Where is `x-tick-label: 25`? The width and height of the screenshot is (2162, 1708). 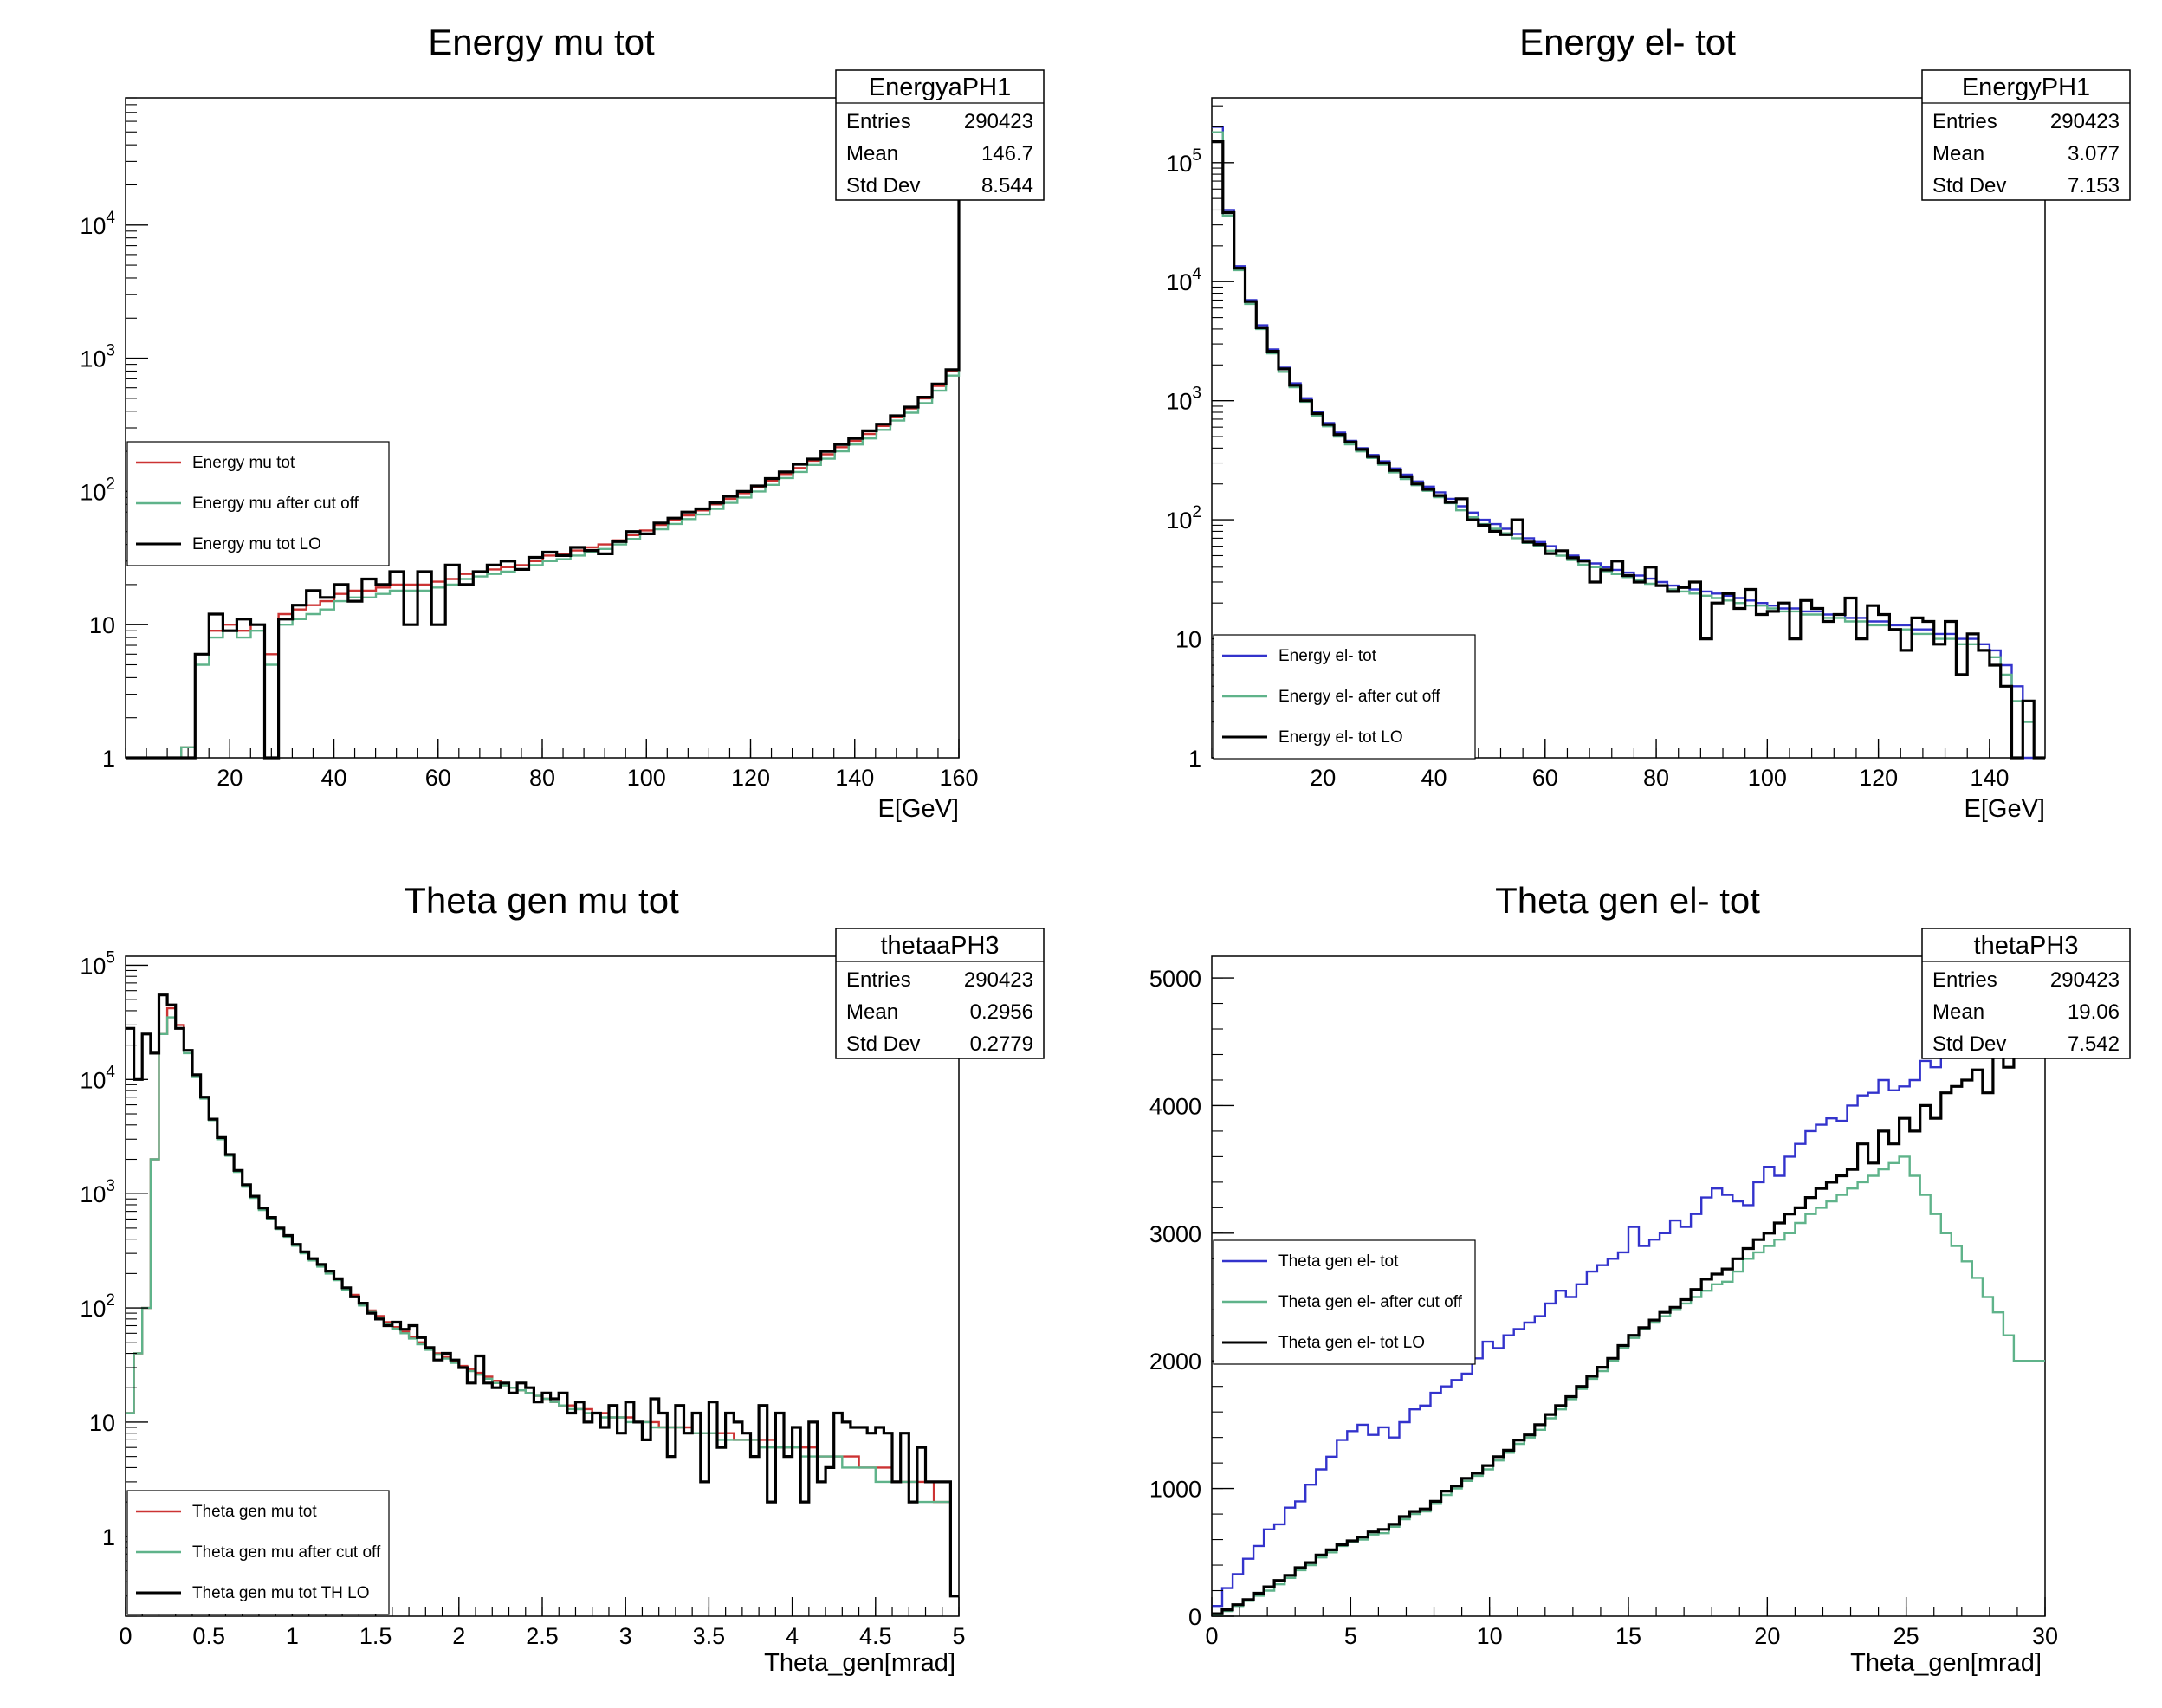 x-tick-label: 25 is located at coordinates (1906, 1636).